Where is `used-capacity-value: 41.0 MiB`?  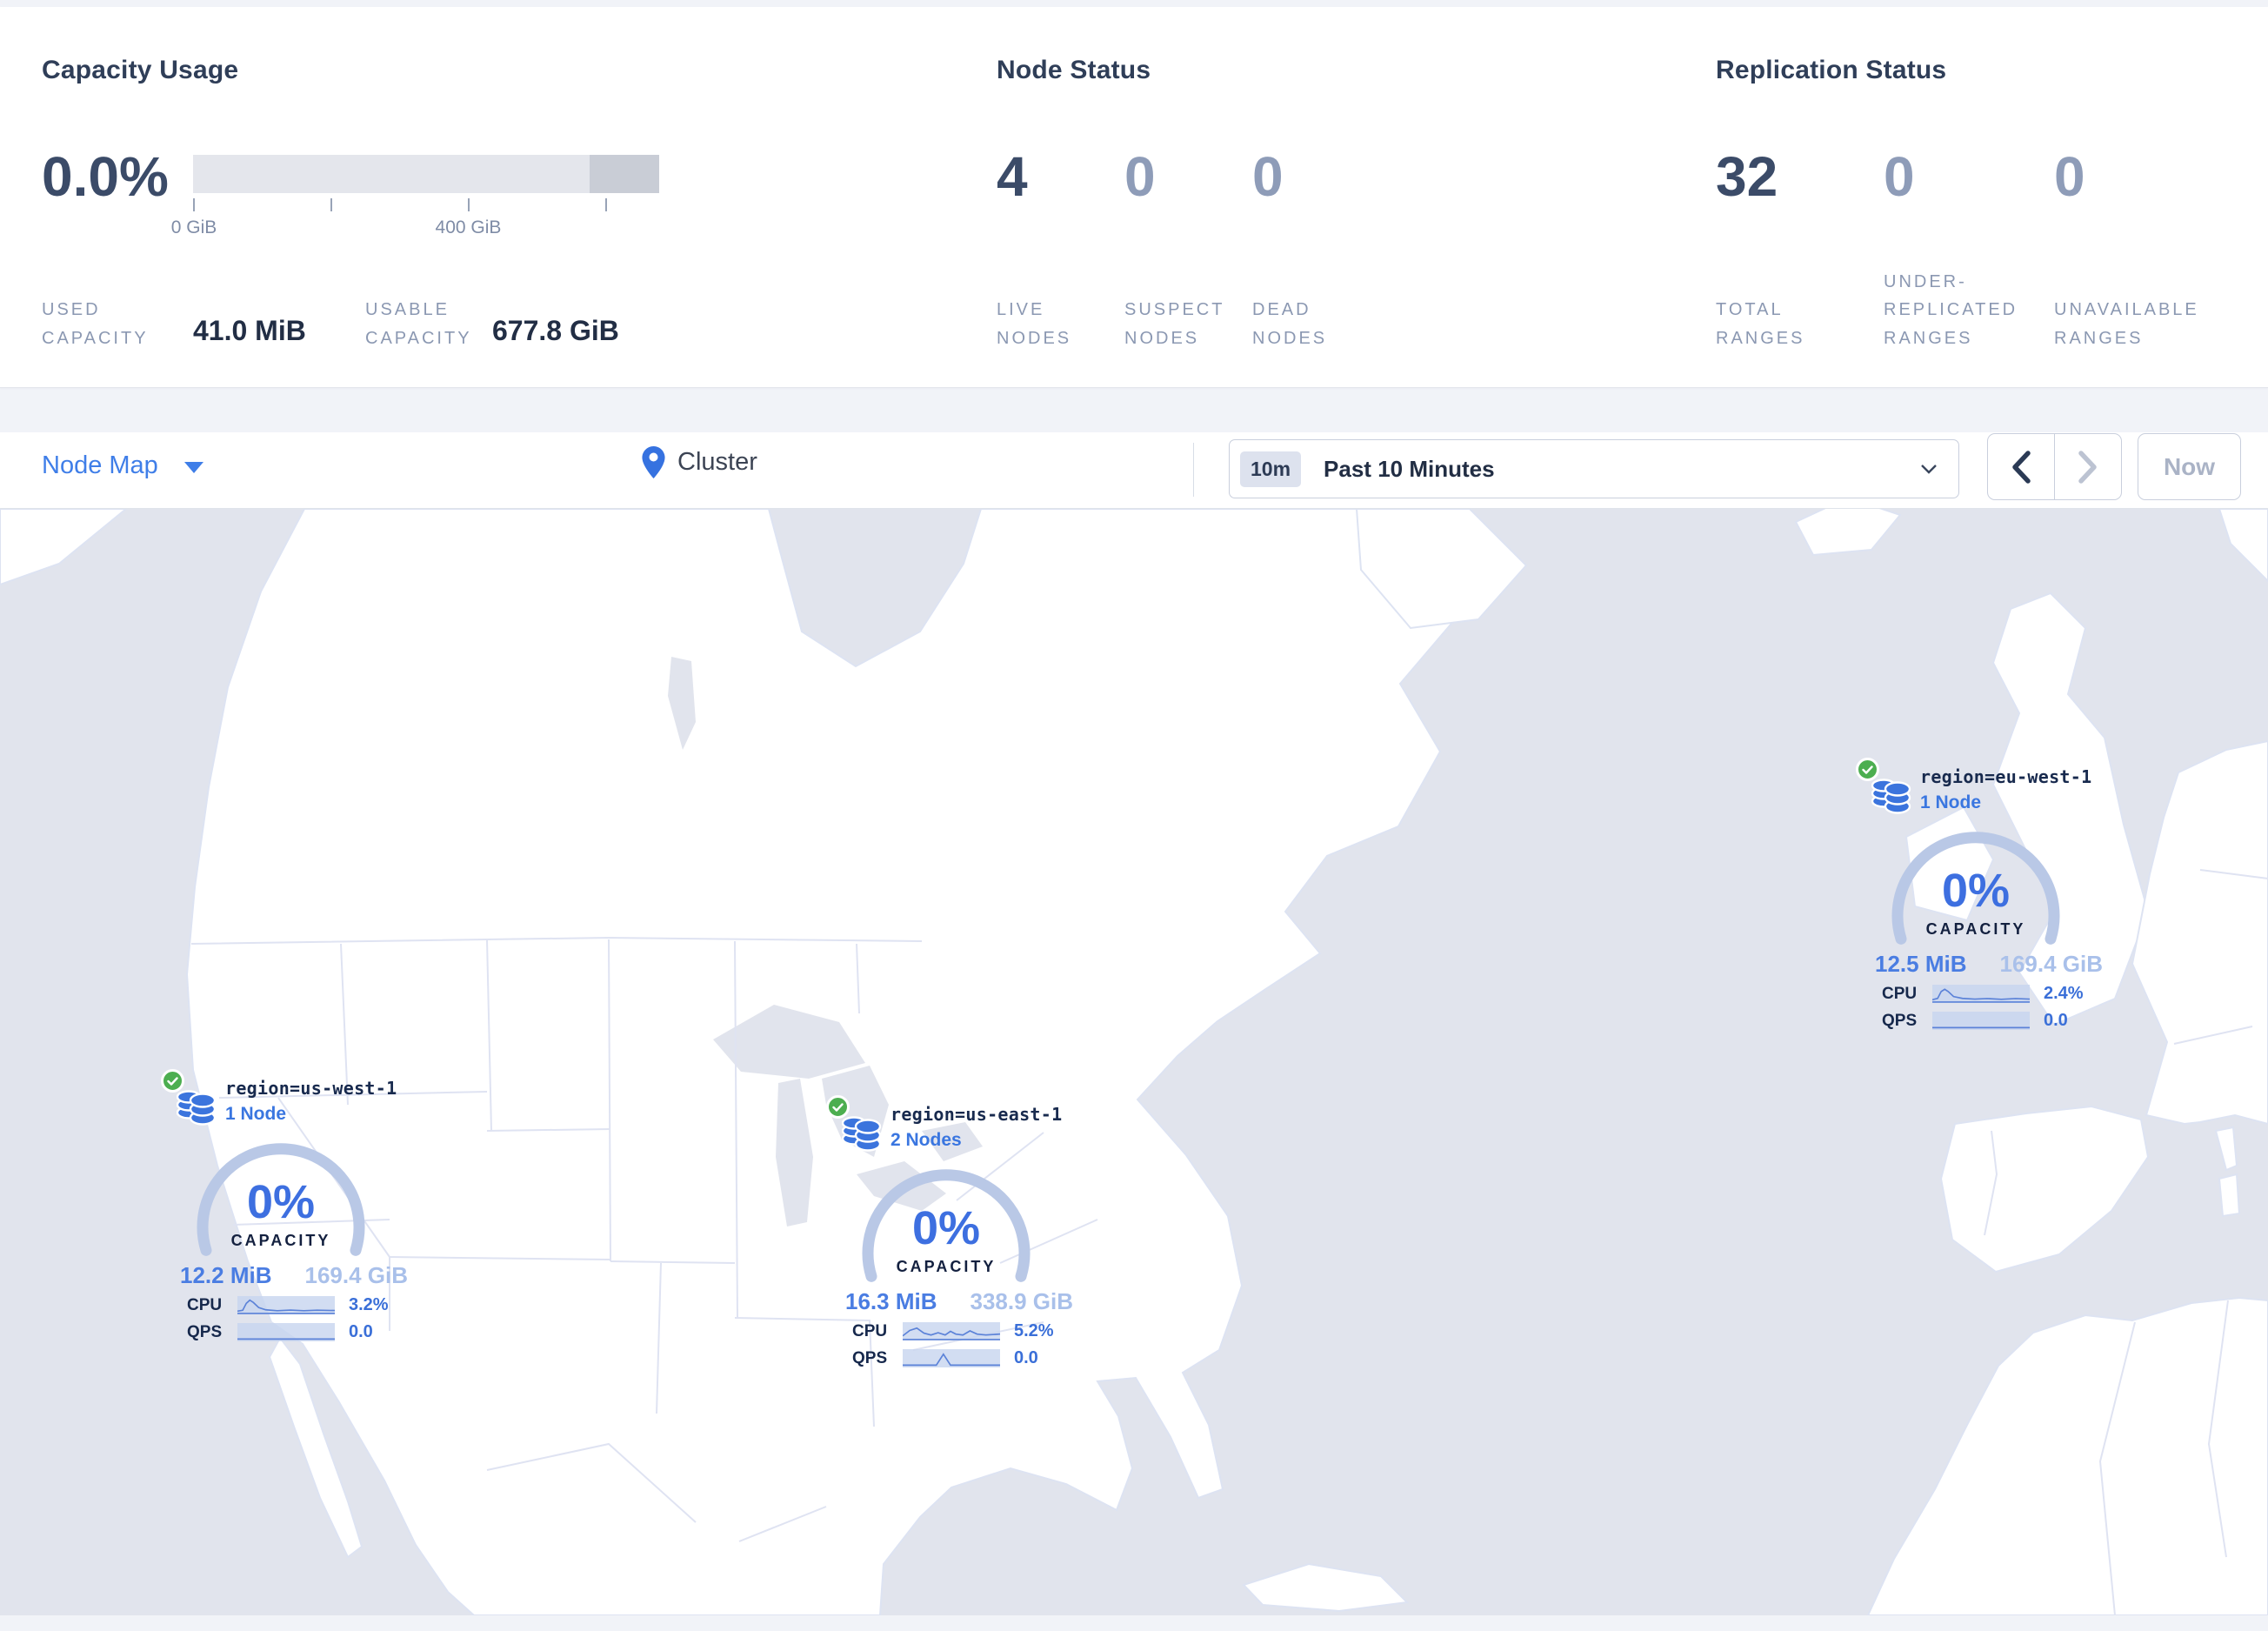
used-capacity-value: 41.0 MiB is located at coordinates (249, 330).